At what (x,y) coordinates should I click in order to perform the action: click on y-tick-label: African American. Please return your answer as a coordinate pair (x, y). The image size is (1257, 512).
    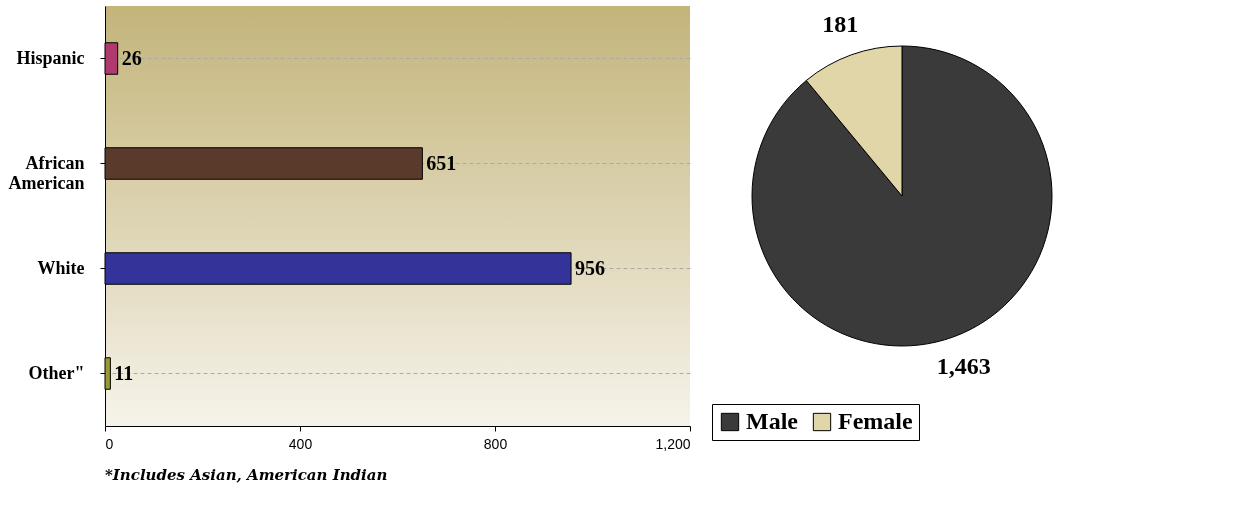
    Looking at the image, I should click on (46, 172).